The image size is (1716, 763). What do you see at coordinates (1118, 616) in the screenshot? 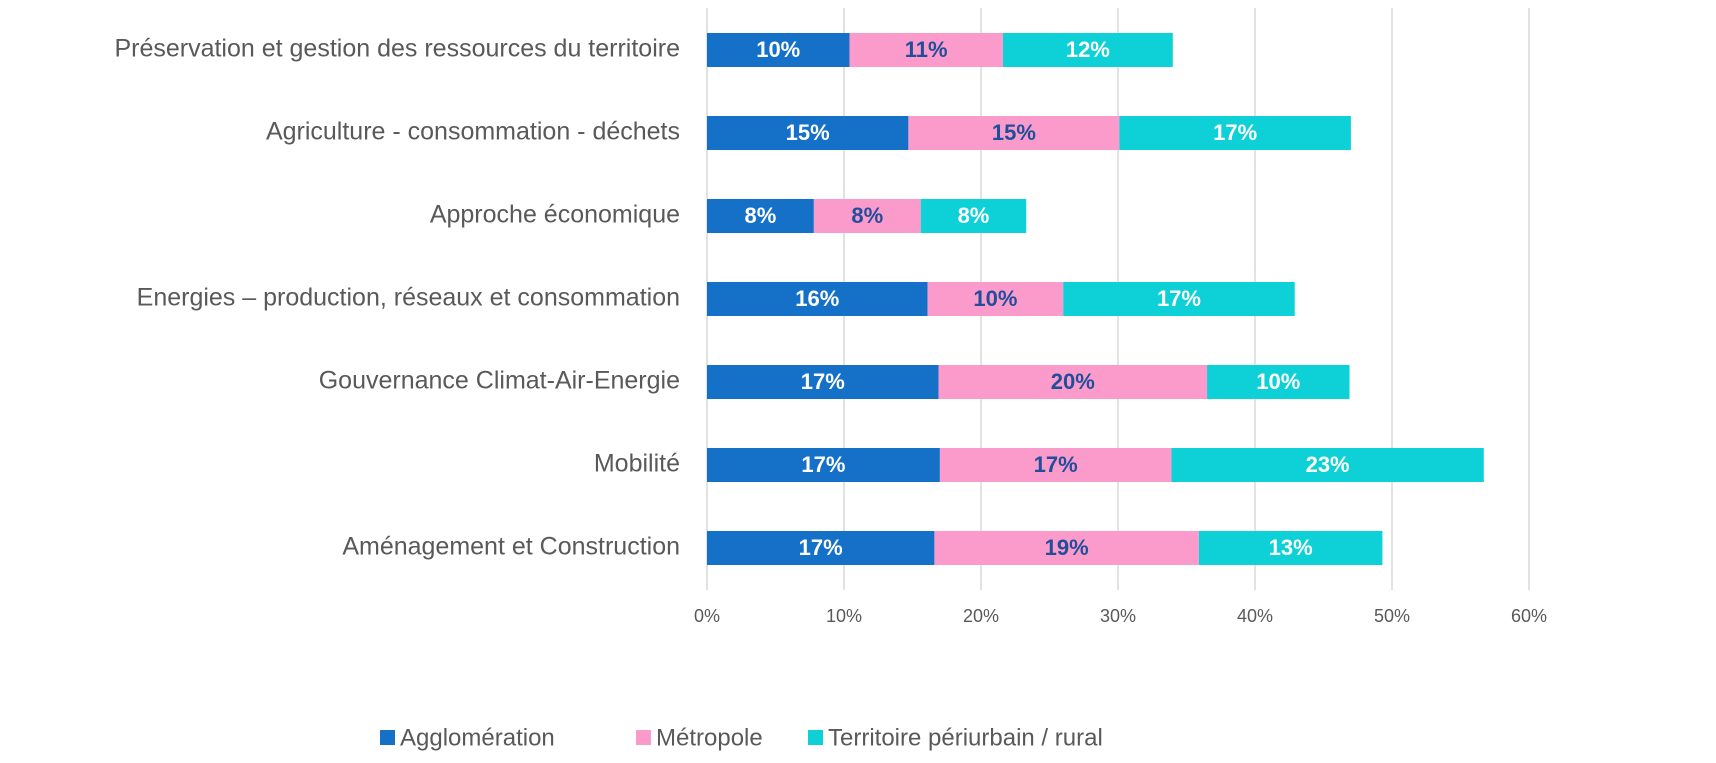
I see `x-tick-label: 30%` at bounding box center [1118, 616].